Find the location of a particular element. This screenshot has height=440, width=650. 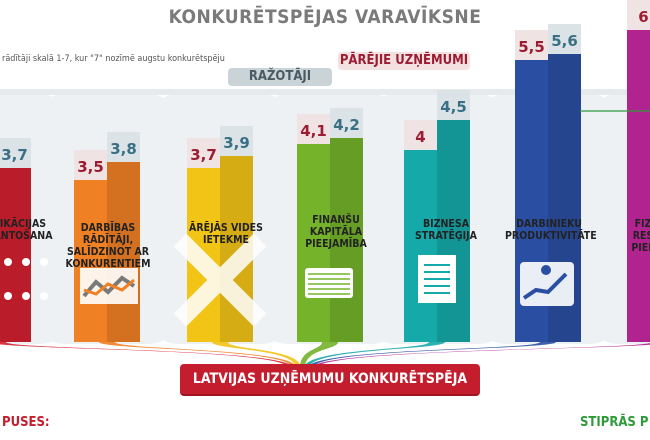

value-label-producers: 3,9 is located at coordinates (236, 143).